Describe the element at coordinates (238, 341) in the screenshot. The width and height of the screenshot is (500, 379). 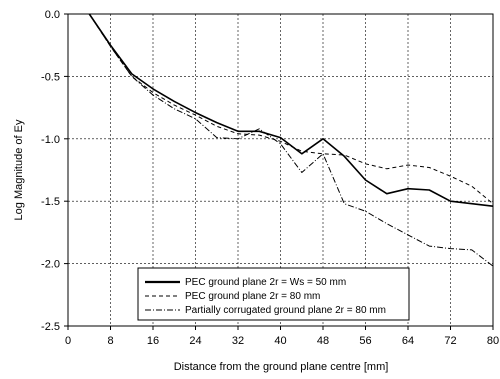
I see `x-tick-label: 32` at that location.